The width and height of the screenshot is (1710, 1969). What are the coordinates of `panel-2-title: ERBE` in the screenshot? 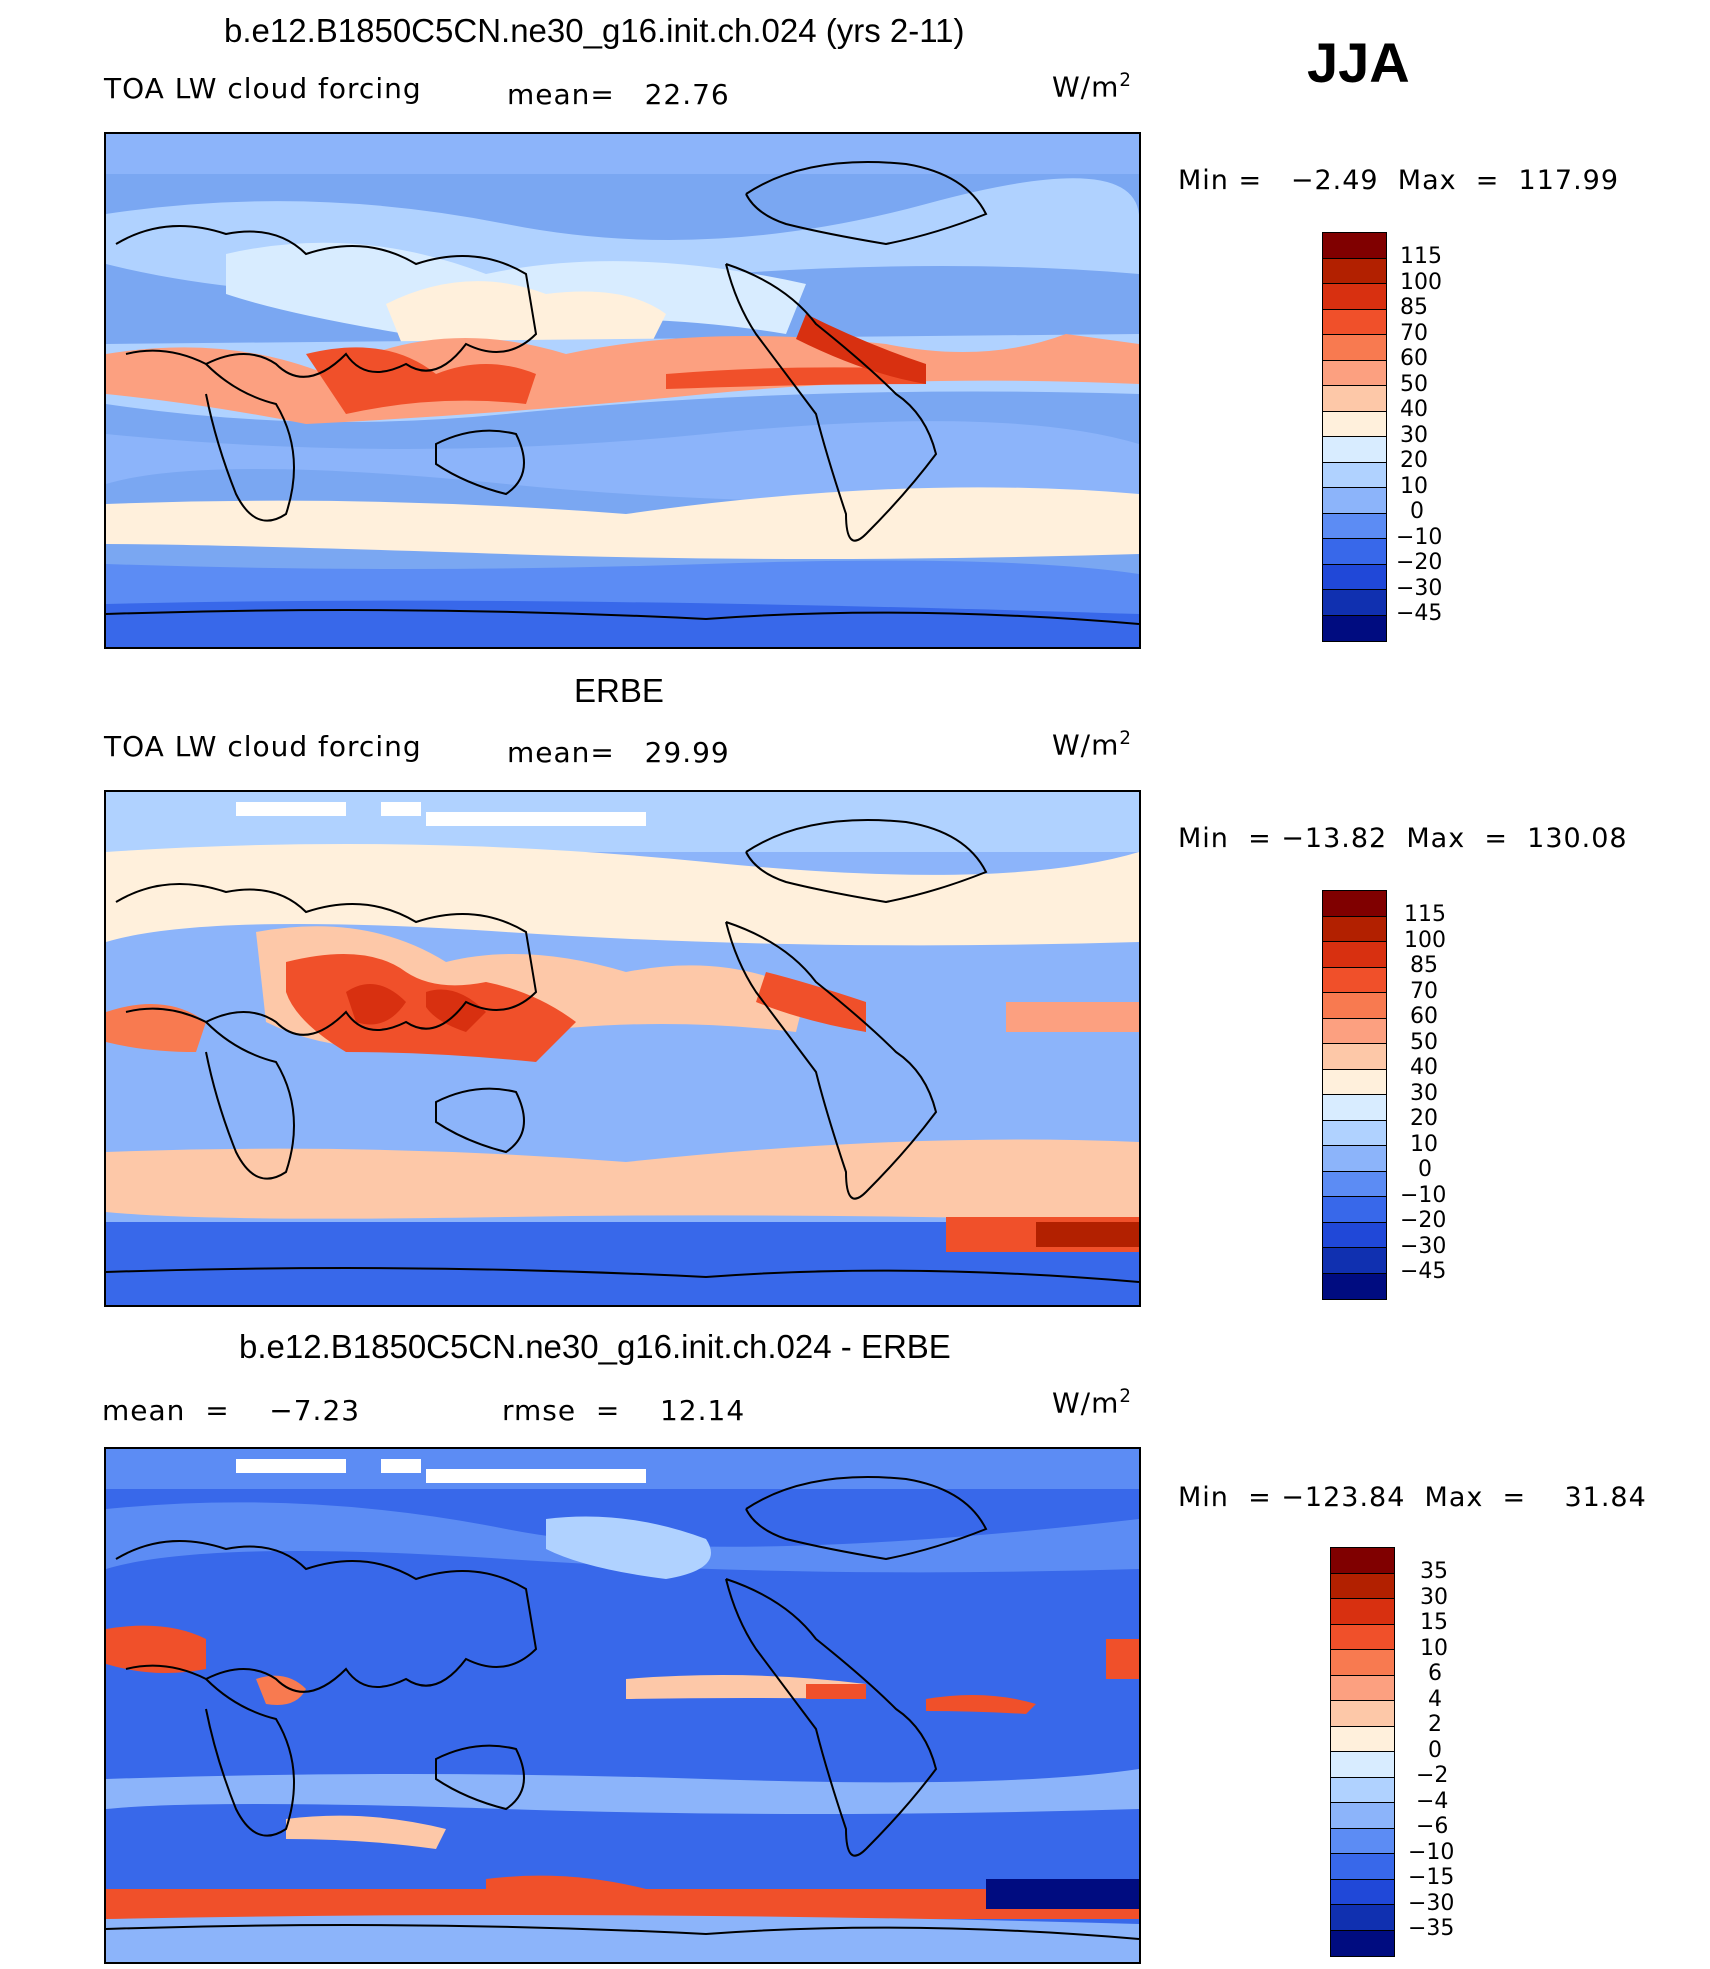 It's located at (619, 690).